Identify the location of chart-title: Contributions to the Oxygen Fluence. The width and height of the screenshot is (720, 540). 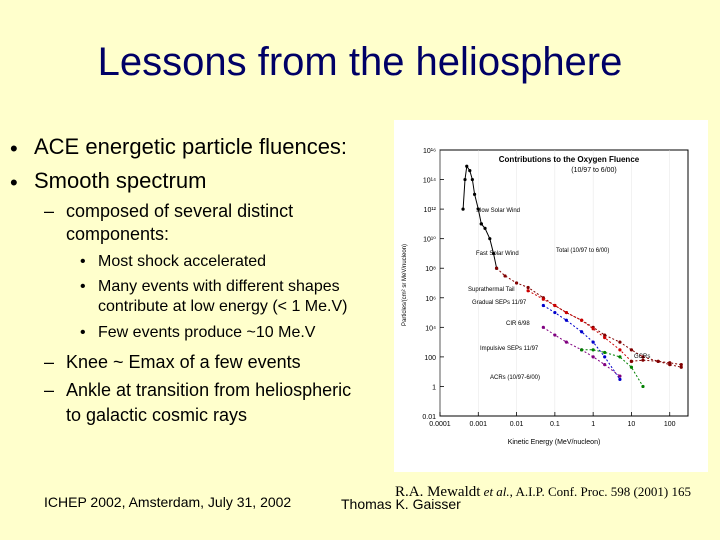
(569, 159).